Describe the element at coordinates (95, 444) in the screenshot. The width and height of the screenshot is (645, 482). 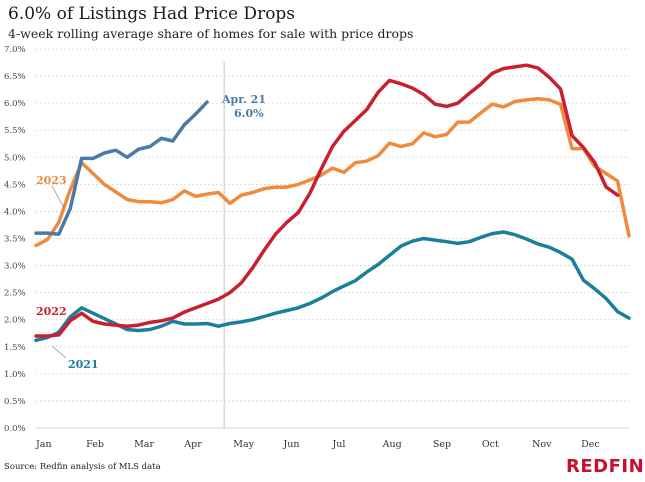
I see `x-tick-label: Feb` at that location.